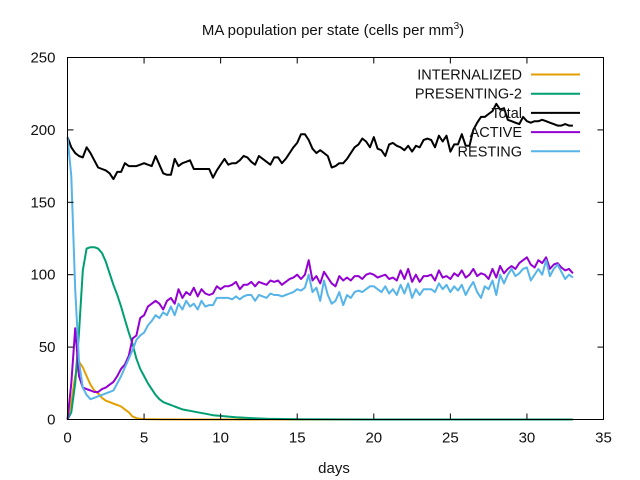 The height and width of the screenshot is (480, 640). What do you see at coordinates (51, 420) in the screenshot?
I see `y-tick-label: 0` at bounding box center [51, 420].